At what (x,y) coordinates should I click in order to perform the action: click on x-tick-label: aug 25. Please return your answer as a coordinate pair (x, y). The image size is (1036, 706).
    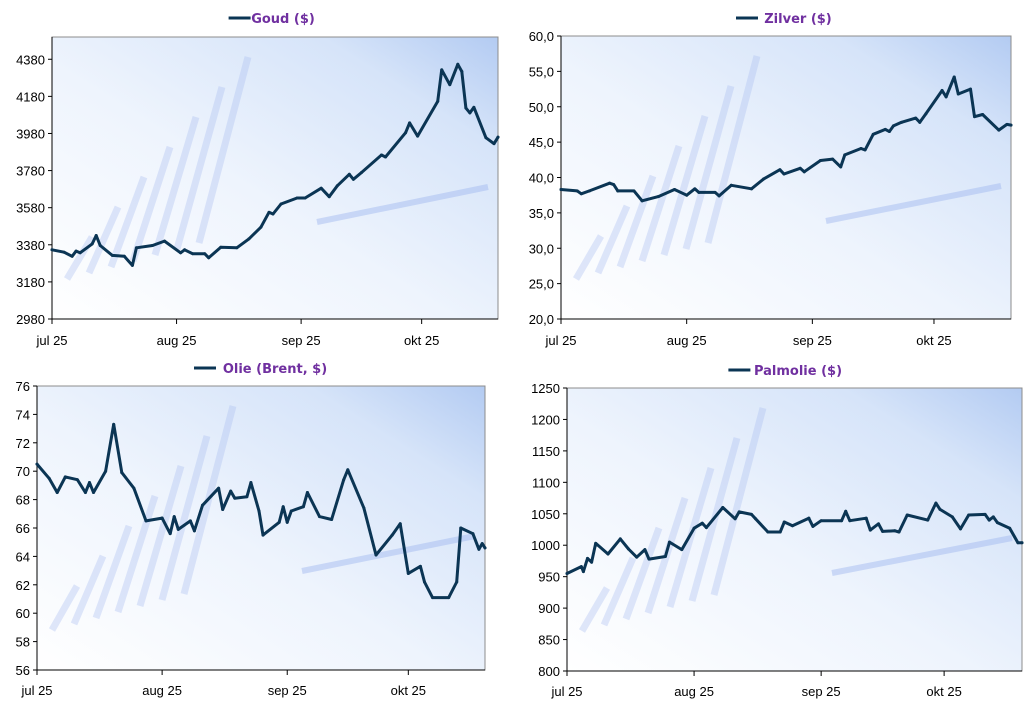
    Looking at the image, I should click on (162, 690).